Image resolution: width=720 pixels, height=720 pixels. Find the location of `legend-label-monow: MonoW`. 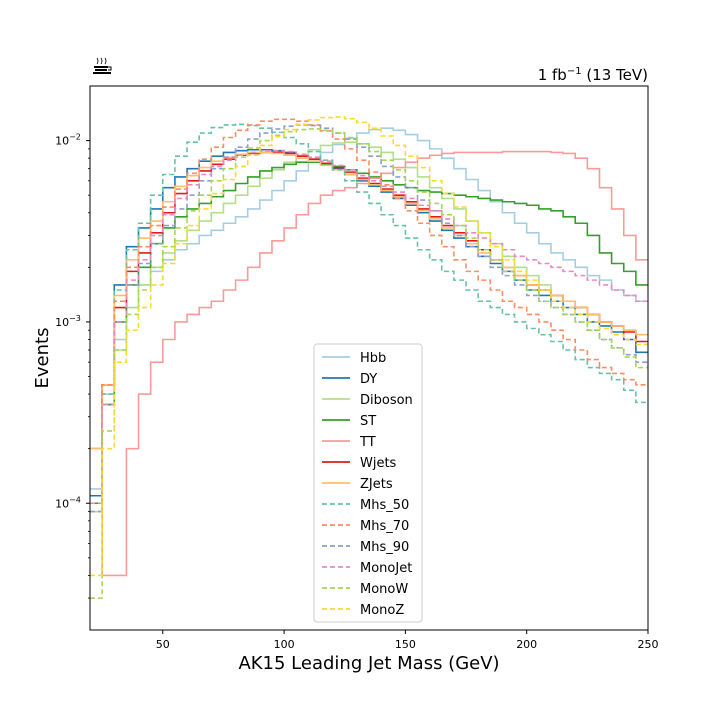

legend-label-monow: MonoW is located at coordinates (384, 589).